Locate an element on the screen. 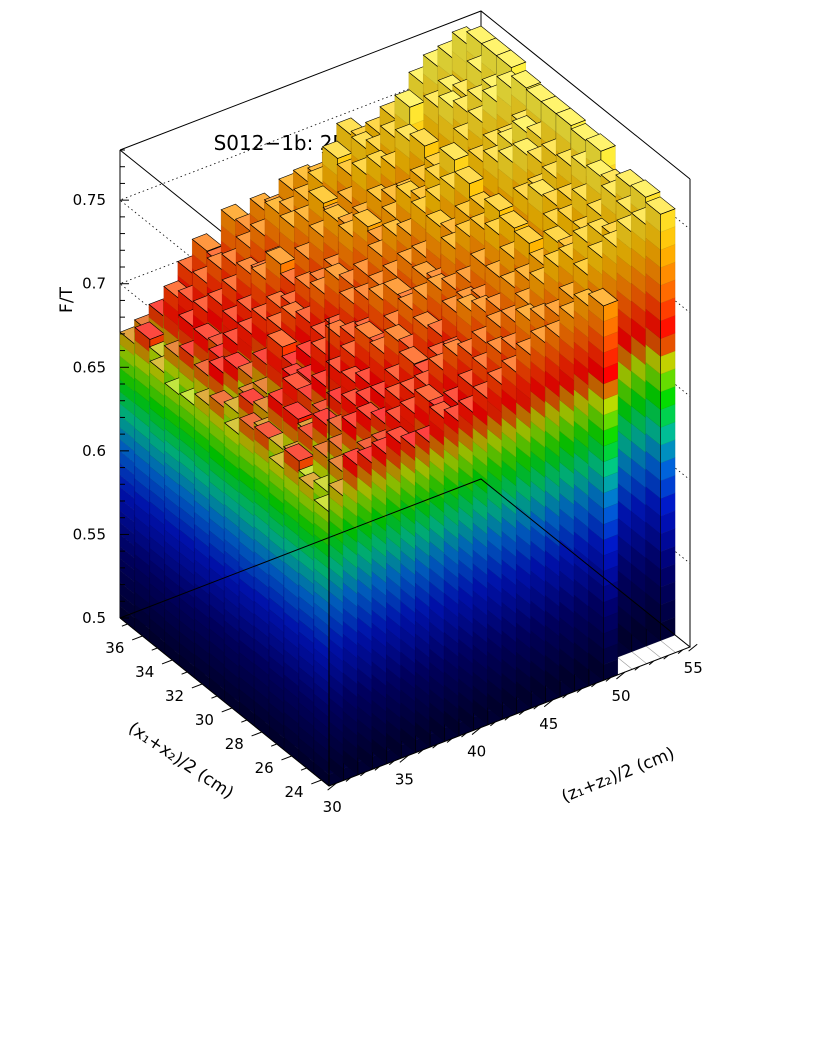 This screenshot has height=1056, width=816. y-axis-title: (x₁+x₂)/2 (cm) is located at coordinates (180, 760).